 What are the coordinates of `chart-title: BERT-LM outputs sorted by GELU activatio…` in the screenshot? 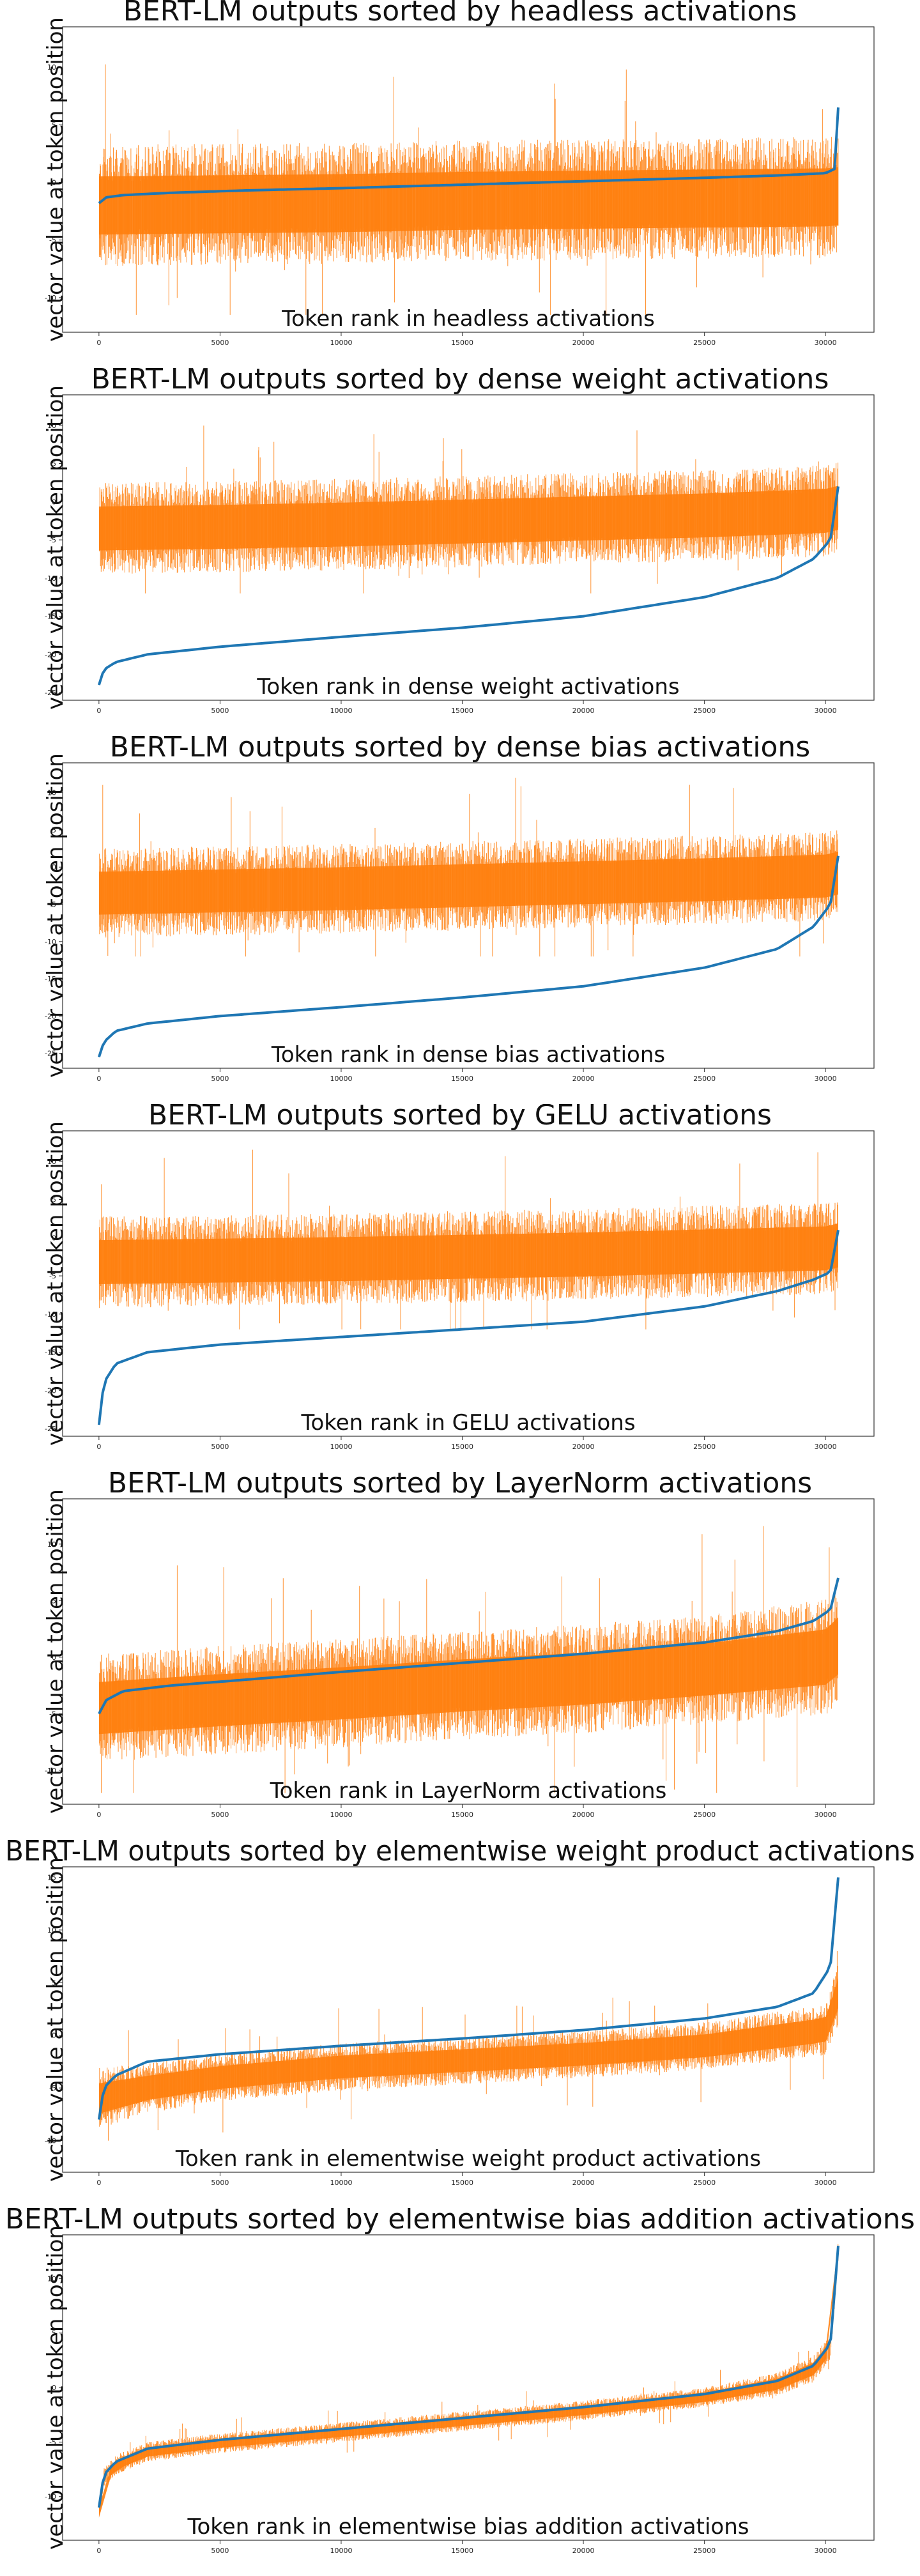 It's located at (460, 1117).